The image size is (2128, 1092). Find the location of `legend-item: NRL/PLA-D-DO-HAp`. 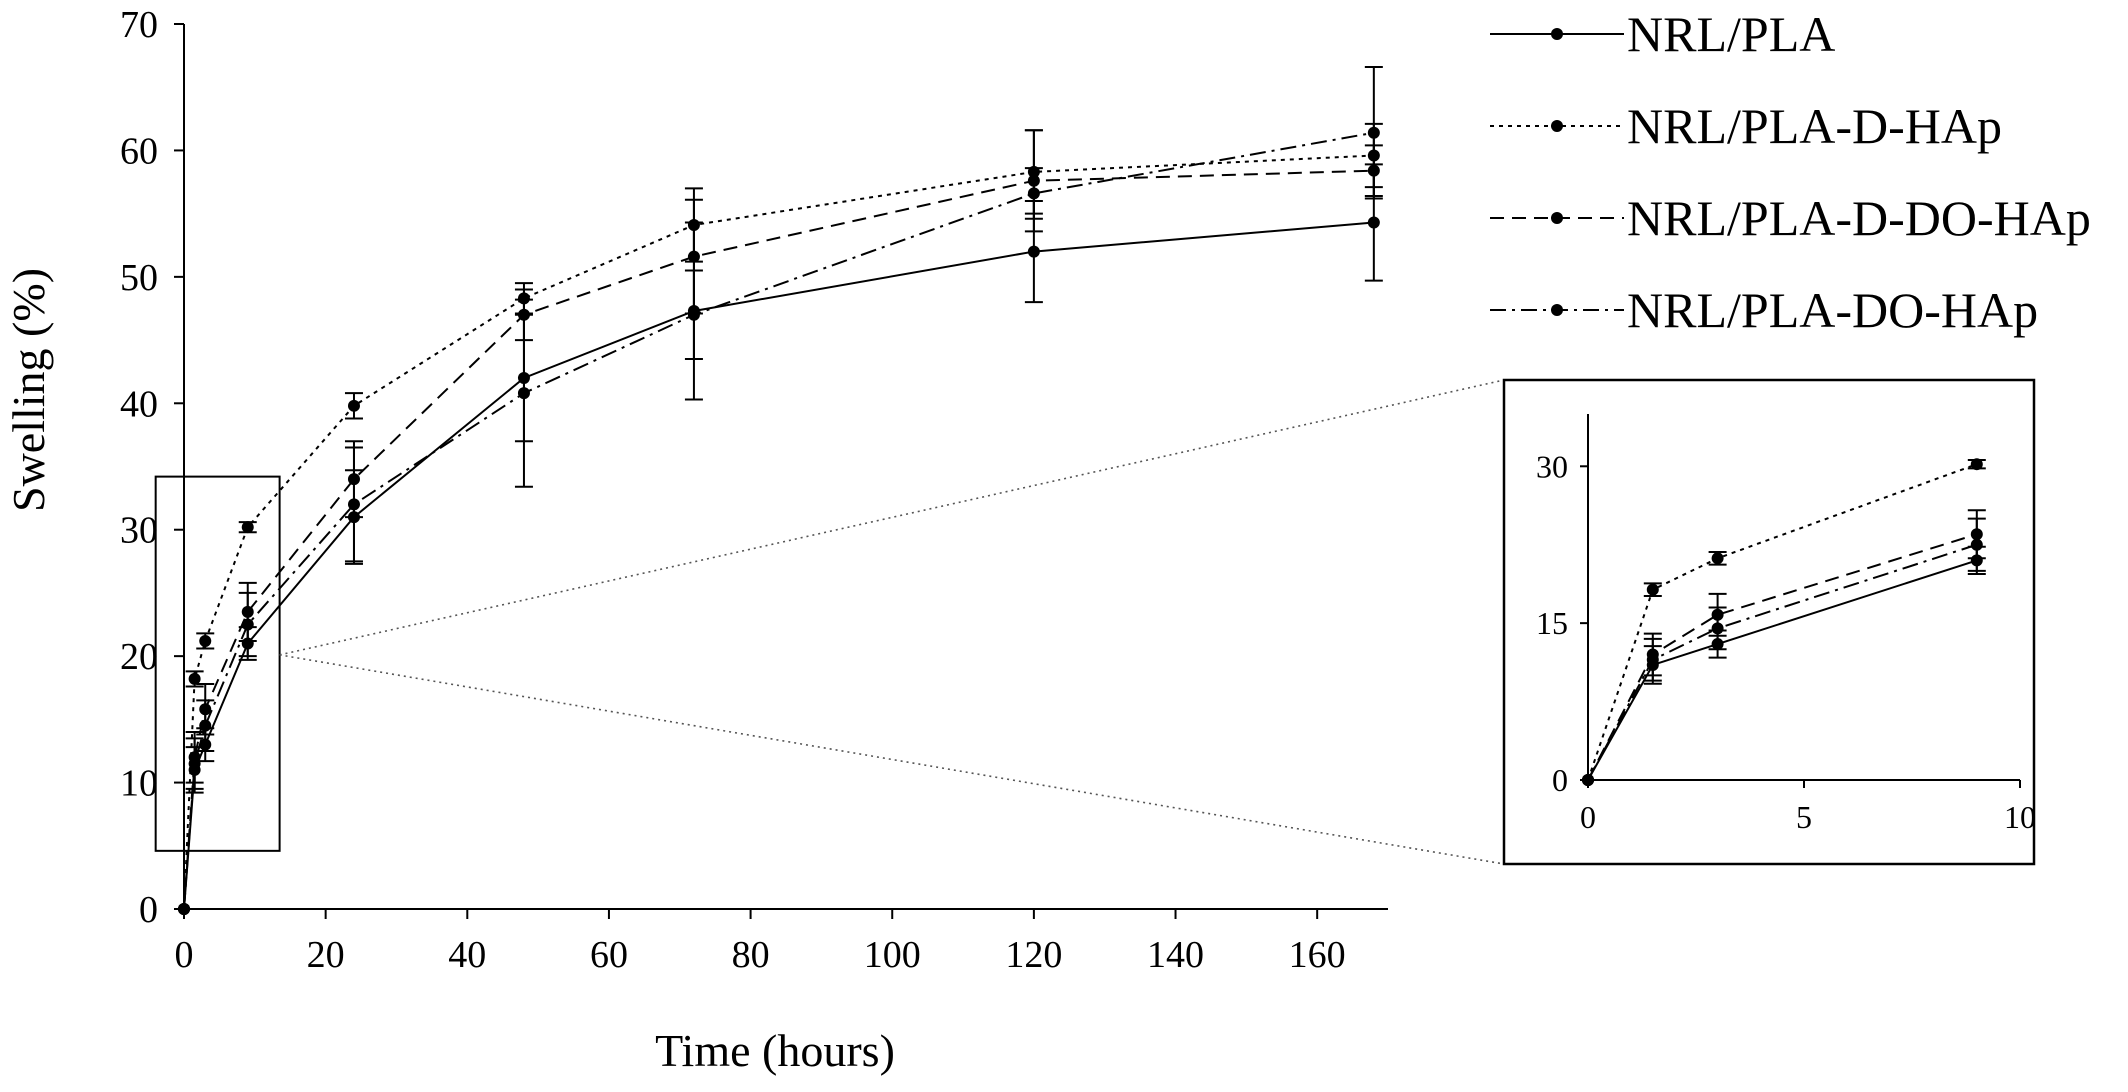

legend-item: NRL/PLA-D-DO-HAp is located at coordinates (1790, 218).